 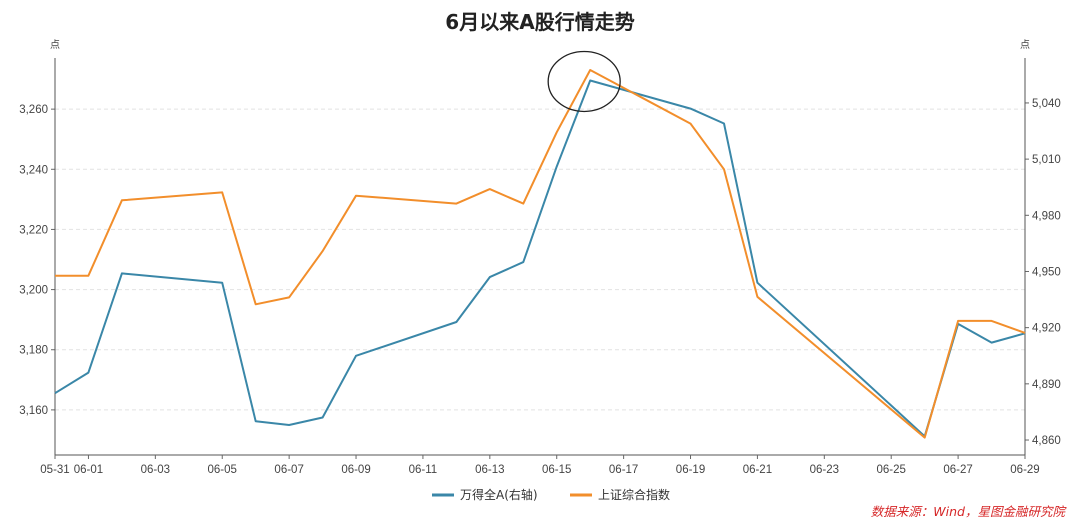 I want to click on annotations, so click(x=584, y=81).